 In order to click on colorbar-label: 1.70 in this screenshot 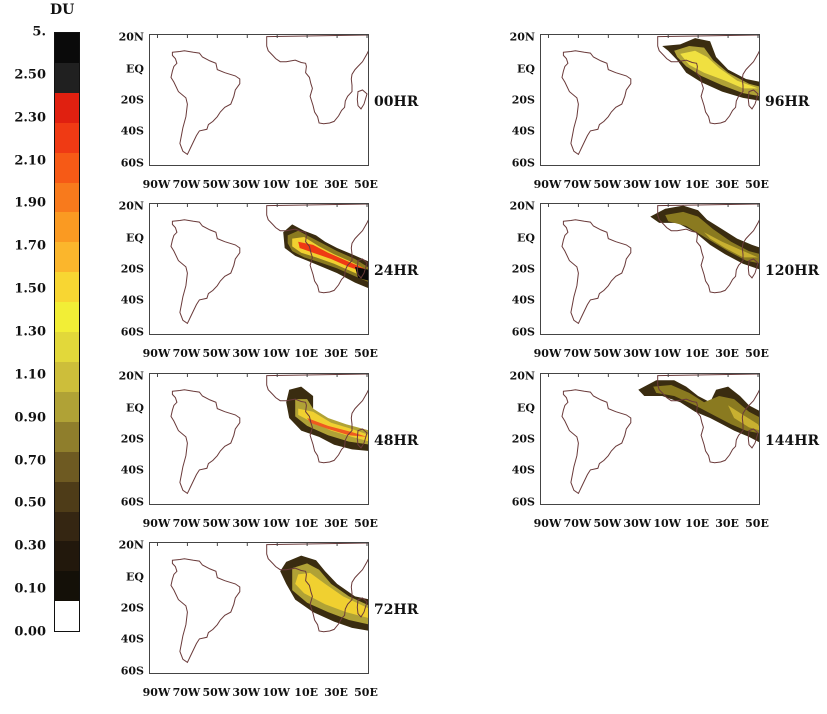, I will do `click(30, 246)`.